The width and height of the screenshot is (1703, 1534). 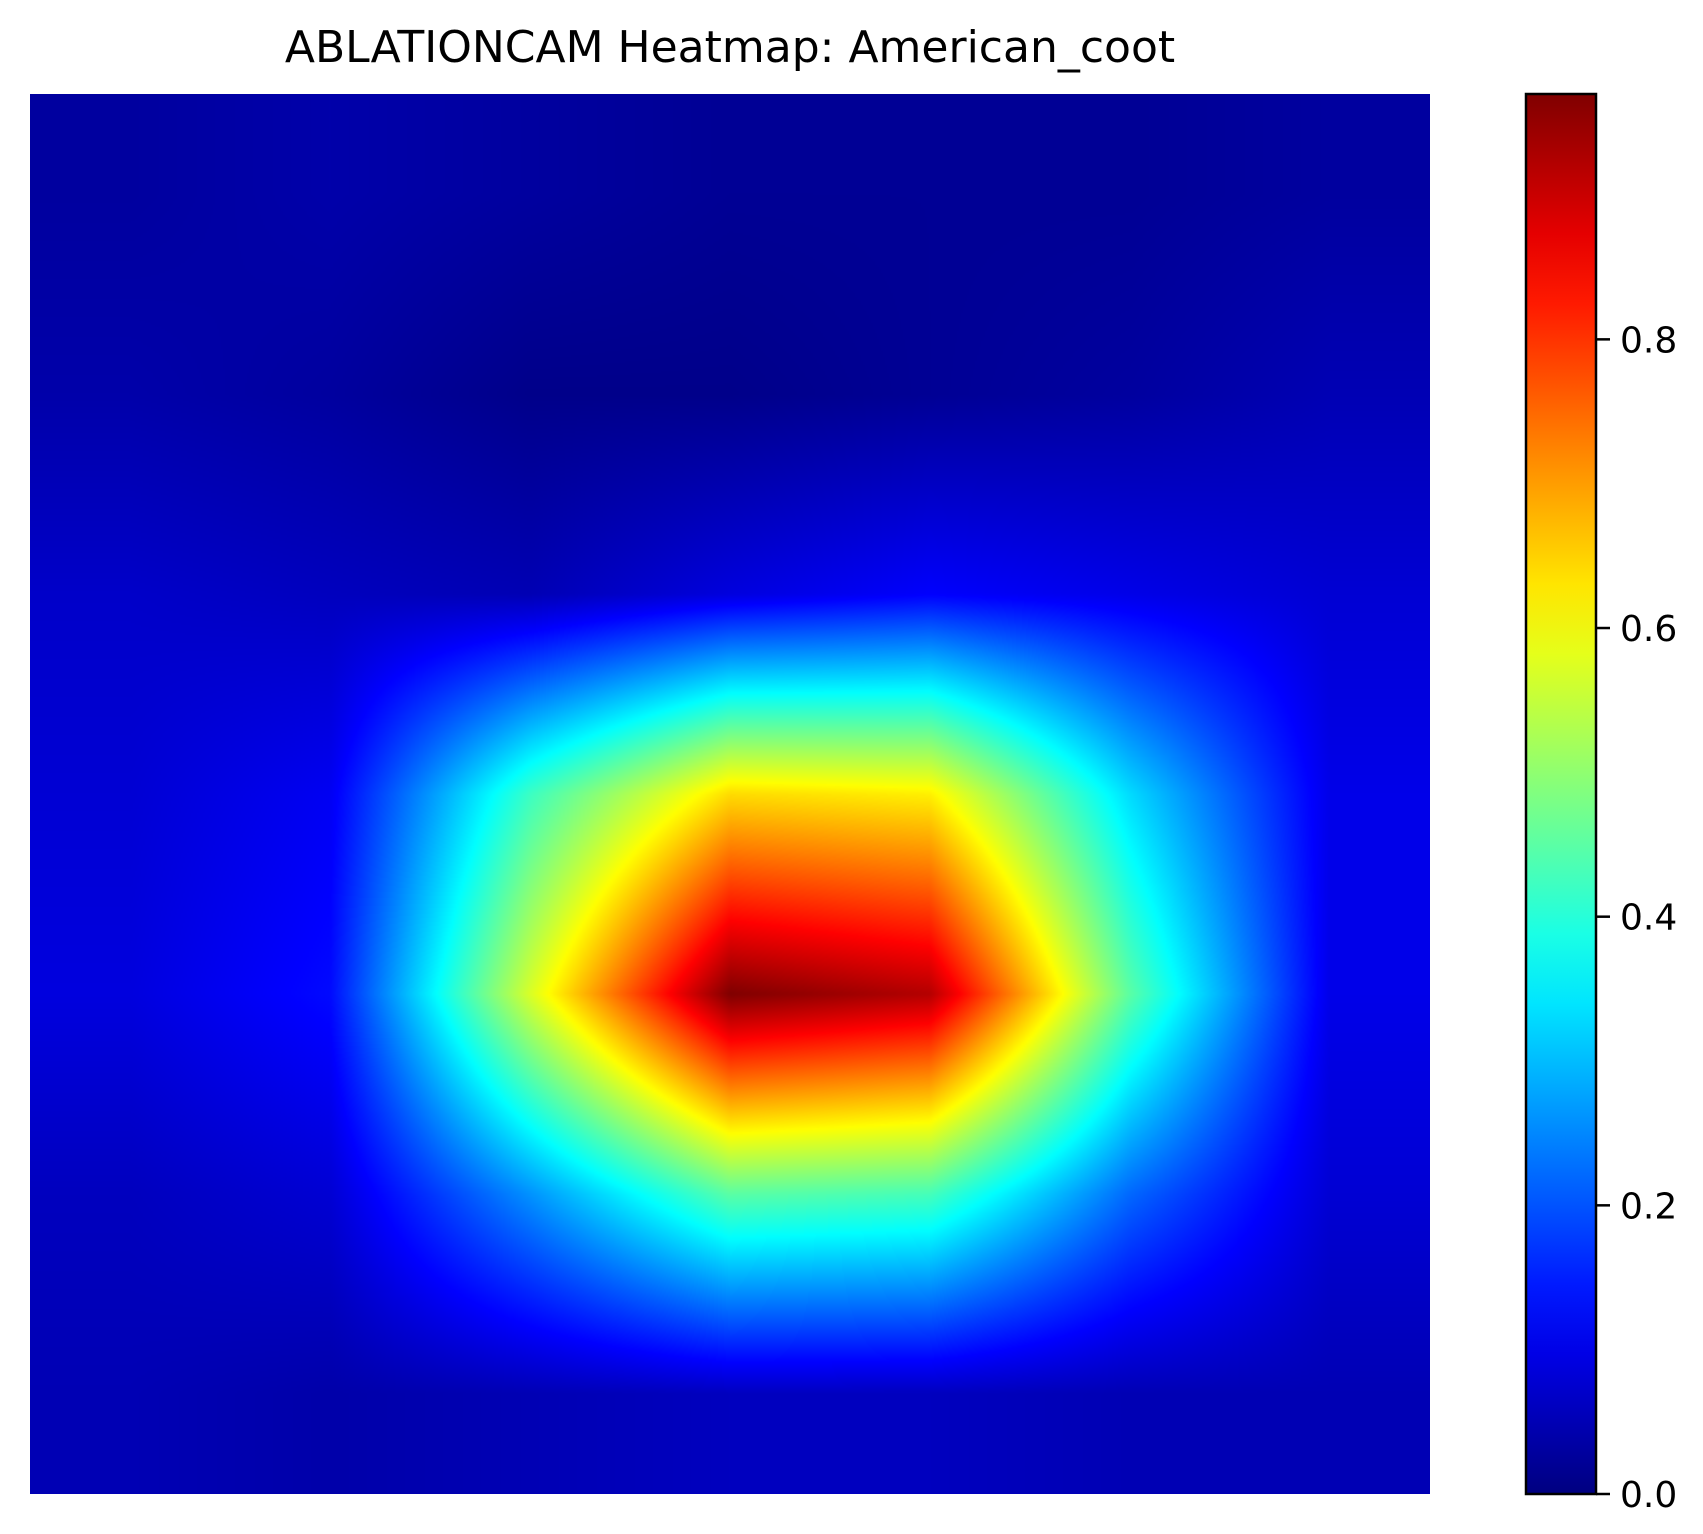 What do you see at coordinates (1648, 340) in the screenshot?
I see `colorbar-tick-label: 0.8` at bounding box center [1648, 340].